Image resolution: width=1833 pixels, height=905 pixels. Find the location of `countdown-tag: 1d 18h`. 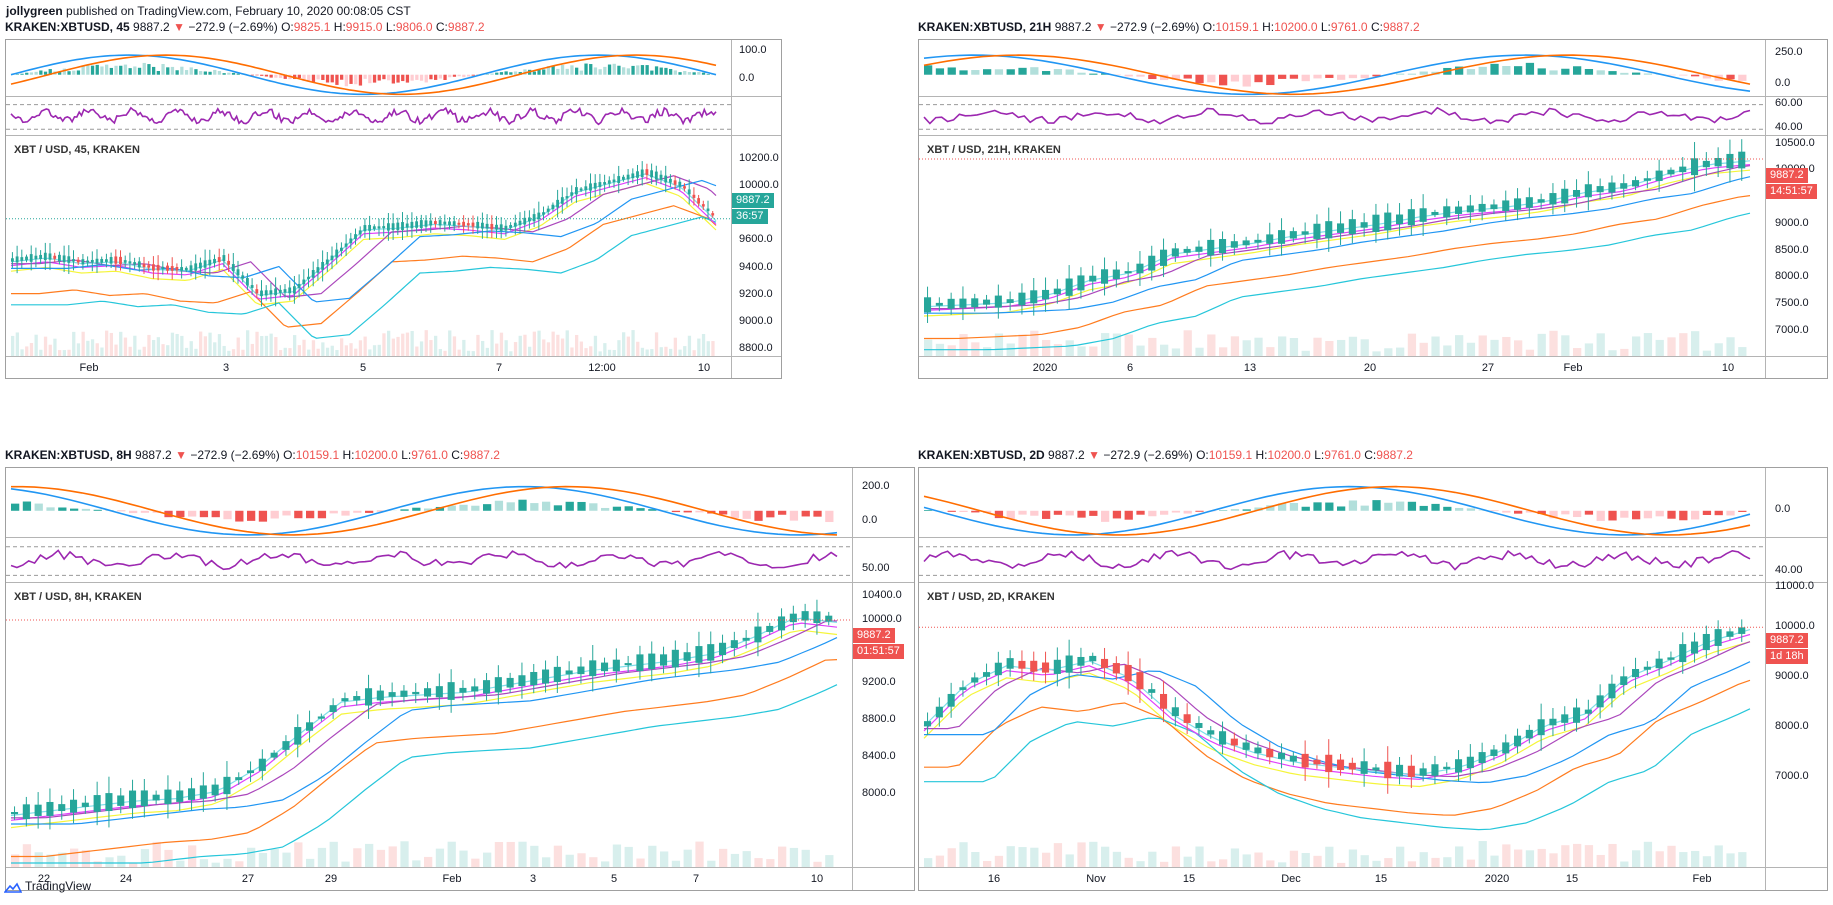

countdown-tag: 1d 18h is located at coordinates (1787, 656).